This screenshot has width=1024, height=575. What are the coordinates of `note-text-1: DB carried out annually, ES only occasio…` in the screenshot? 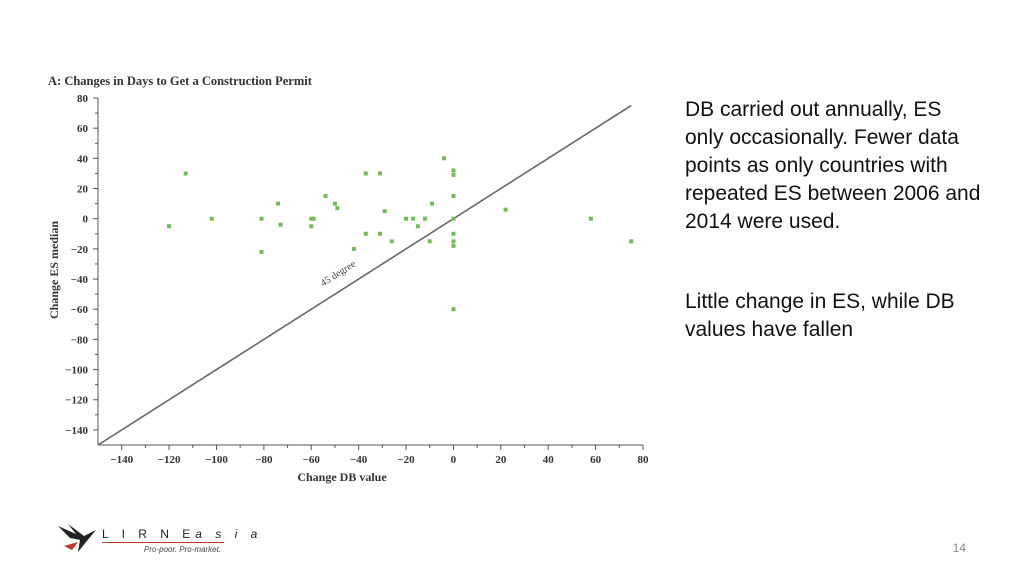 It's located at (833, 165).